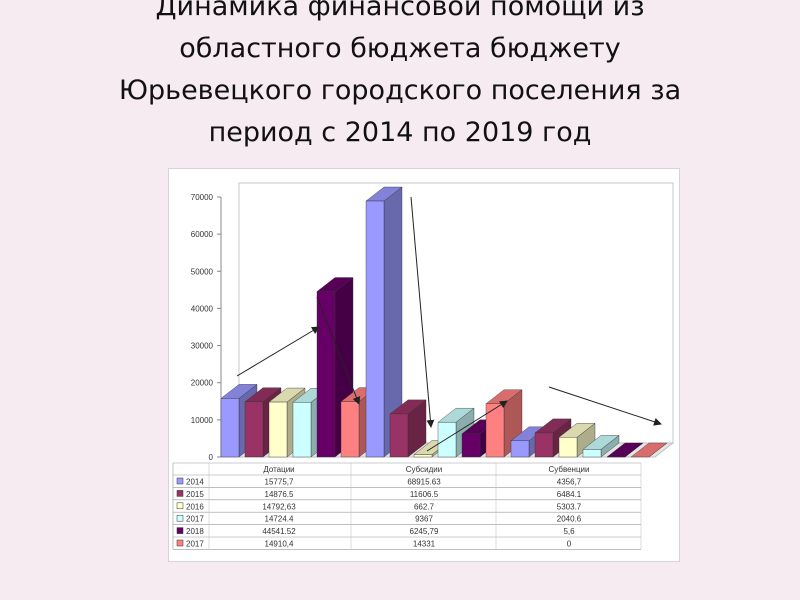 This screenshot has height=600, width=800. Describe the element at coordinates (569, 494) in the screenshot. I see `table-value: 6484.1` at that location.